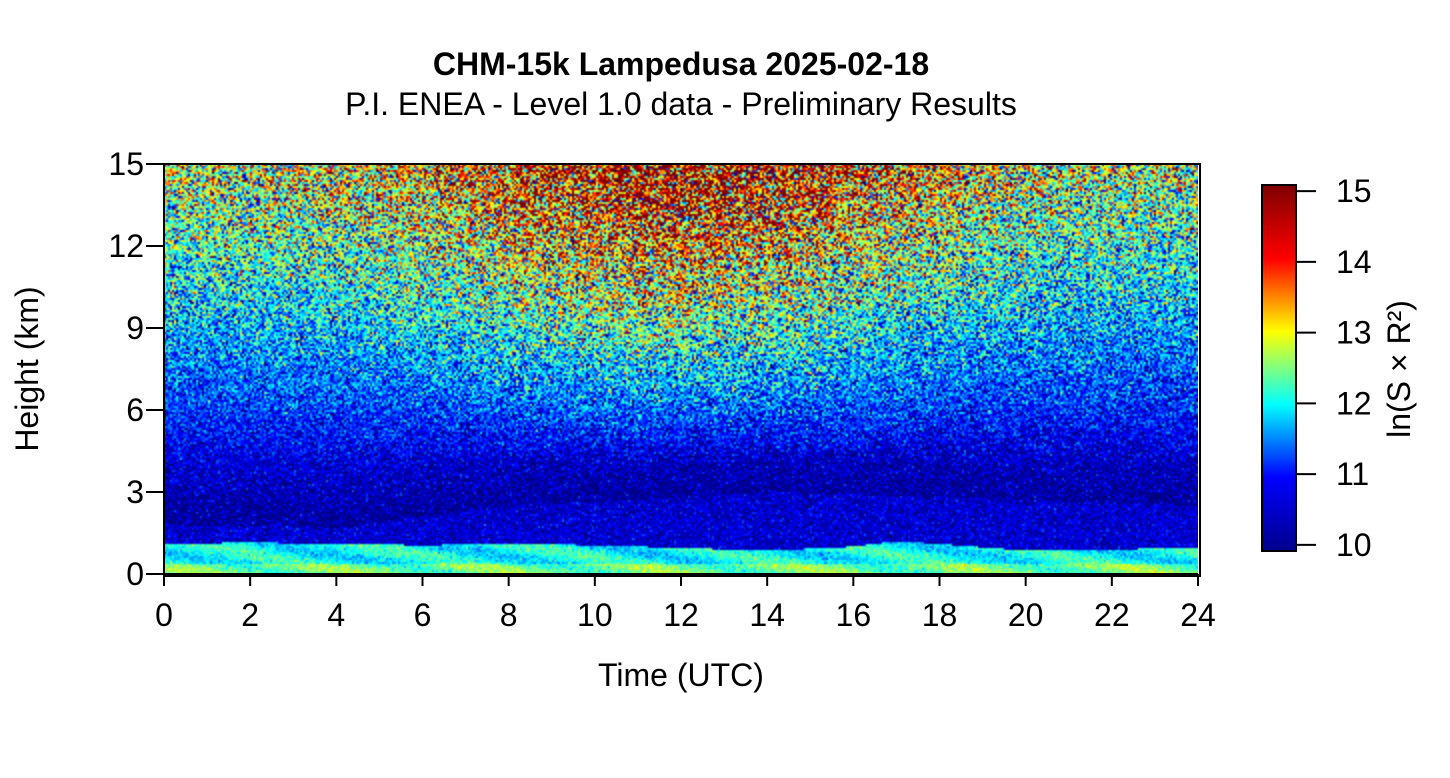 This screenshot has width=1450, height=778. What do you see at coordinates (1354, 333) in the screenshot?
I see `colorbar-tick-label: 13` at bounding box center [1354, 333].